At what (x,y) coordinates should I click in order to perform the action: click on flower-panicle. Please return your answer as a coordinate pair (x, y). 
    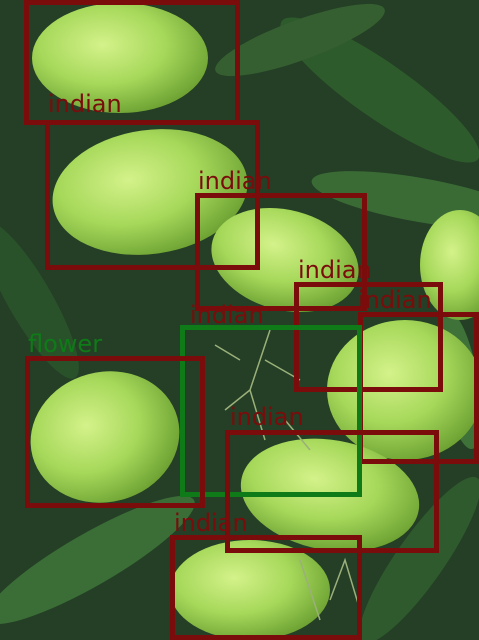
    Looking at the image, I should click on (287, 475).